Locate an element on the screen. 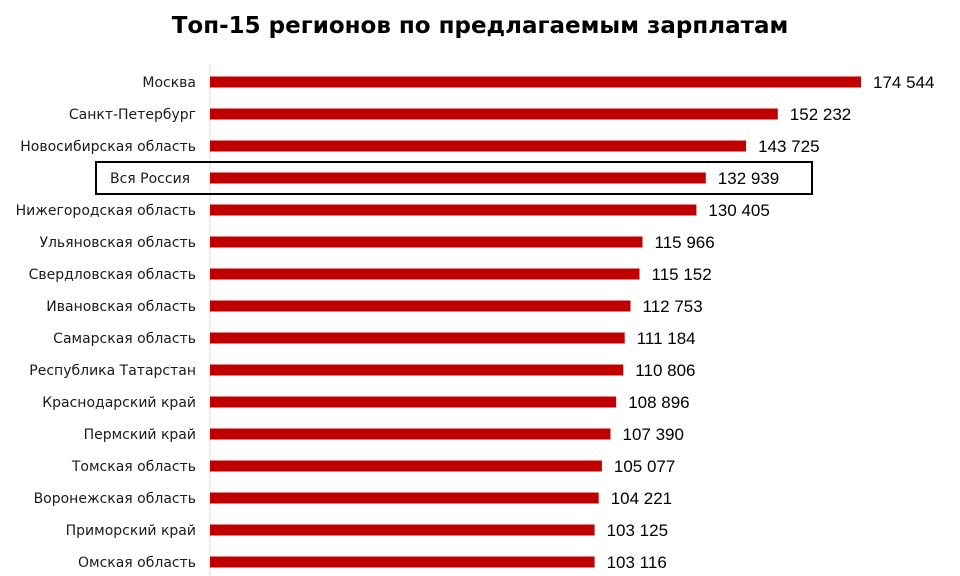  category-label: Самарская область is located at coordinates (124, 339).